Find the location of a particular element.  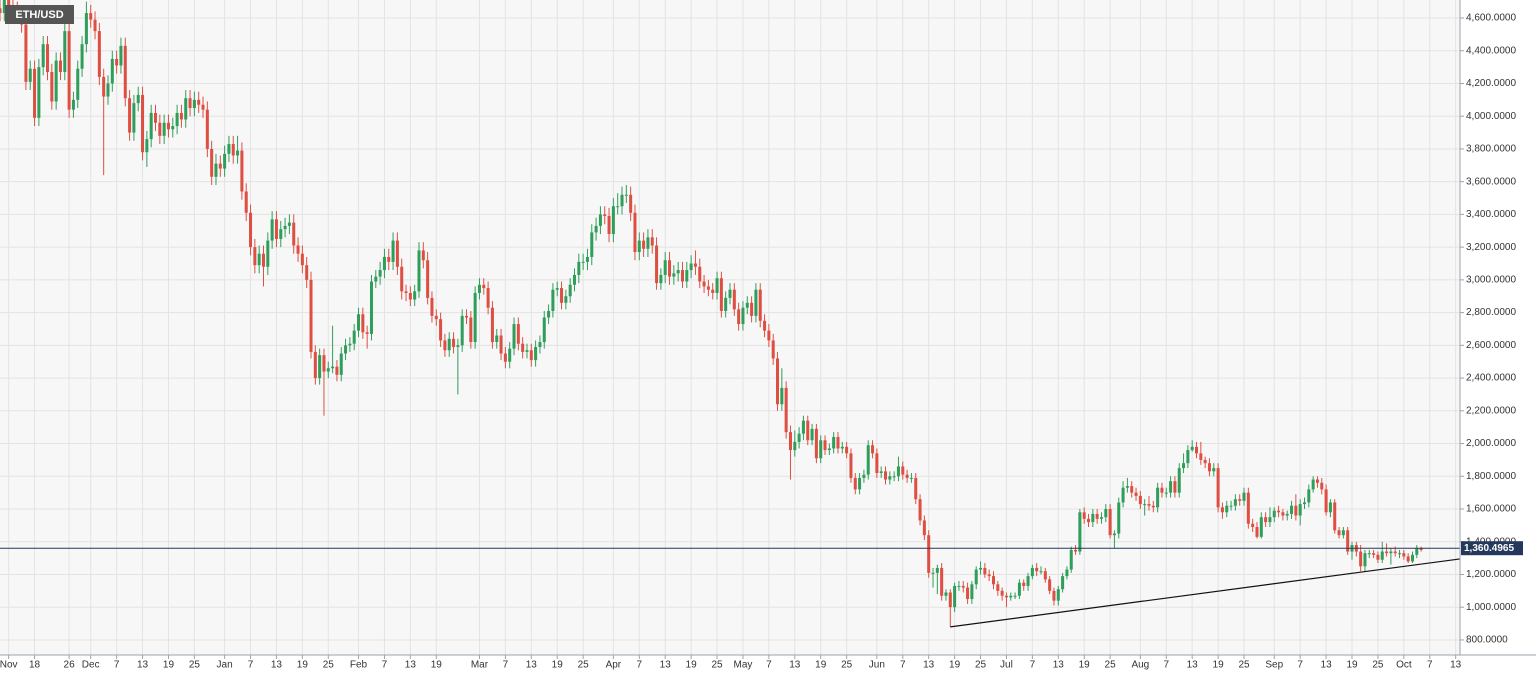

x-tick-label: 25 is located at coordinates (717, 665).